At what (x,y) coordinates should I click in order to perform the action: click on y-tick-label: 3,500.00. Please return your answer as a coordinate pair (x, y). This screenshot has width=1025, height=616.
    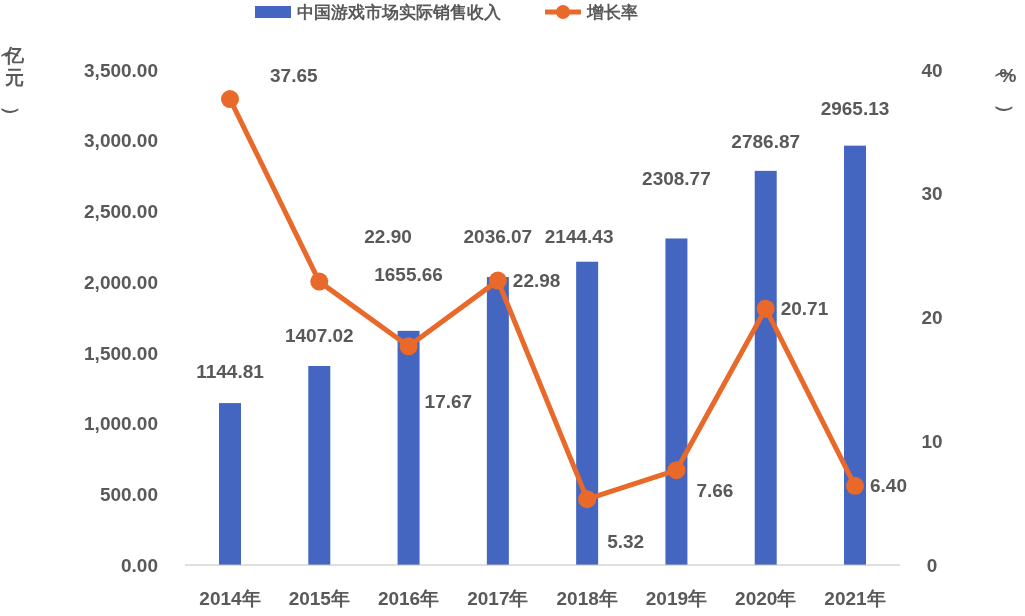
    Looking at the image, I should click on (121, 70).